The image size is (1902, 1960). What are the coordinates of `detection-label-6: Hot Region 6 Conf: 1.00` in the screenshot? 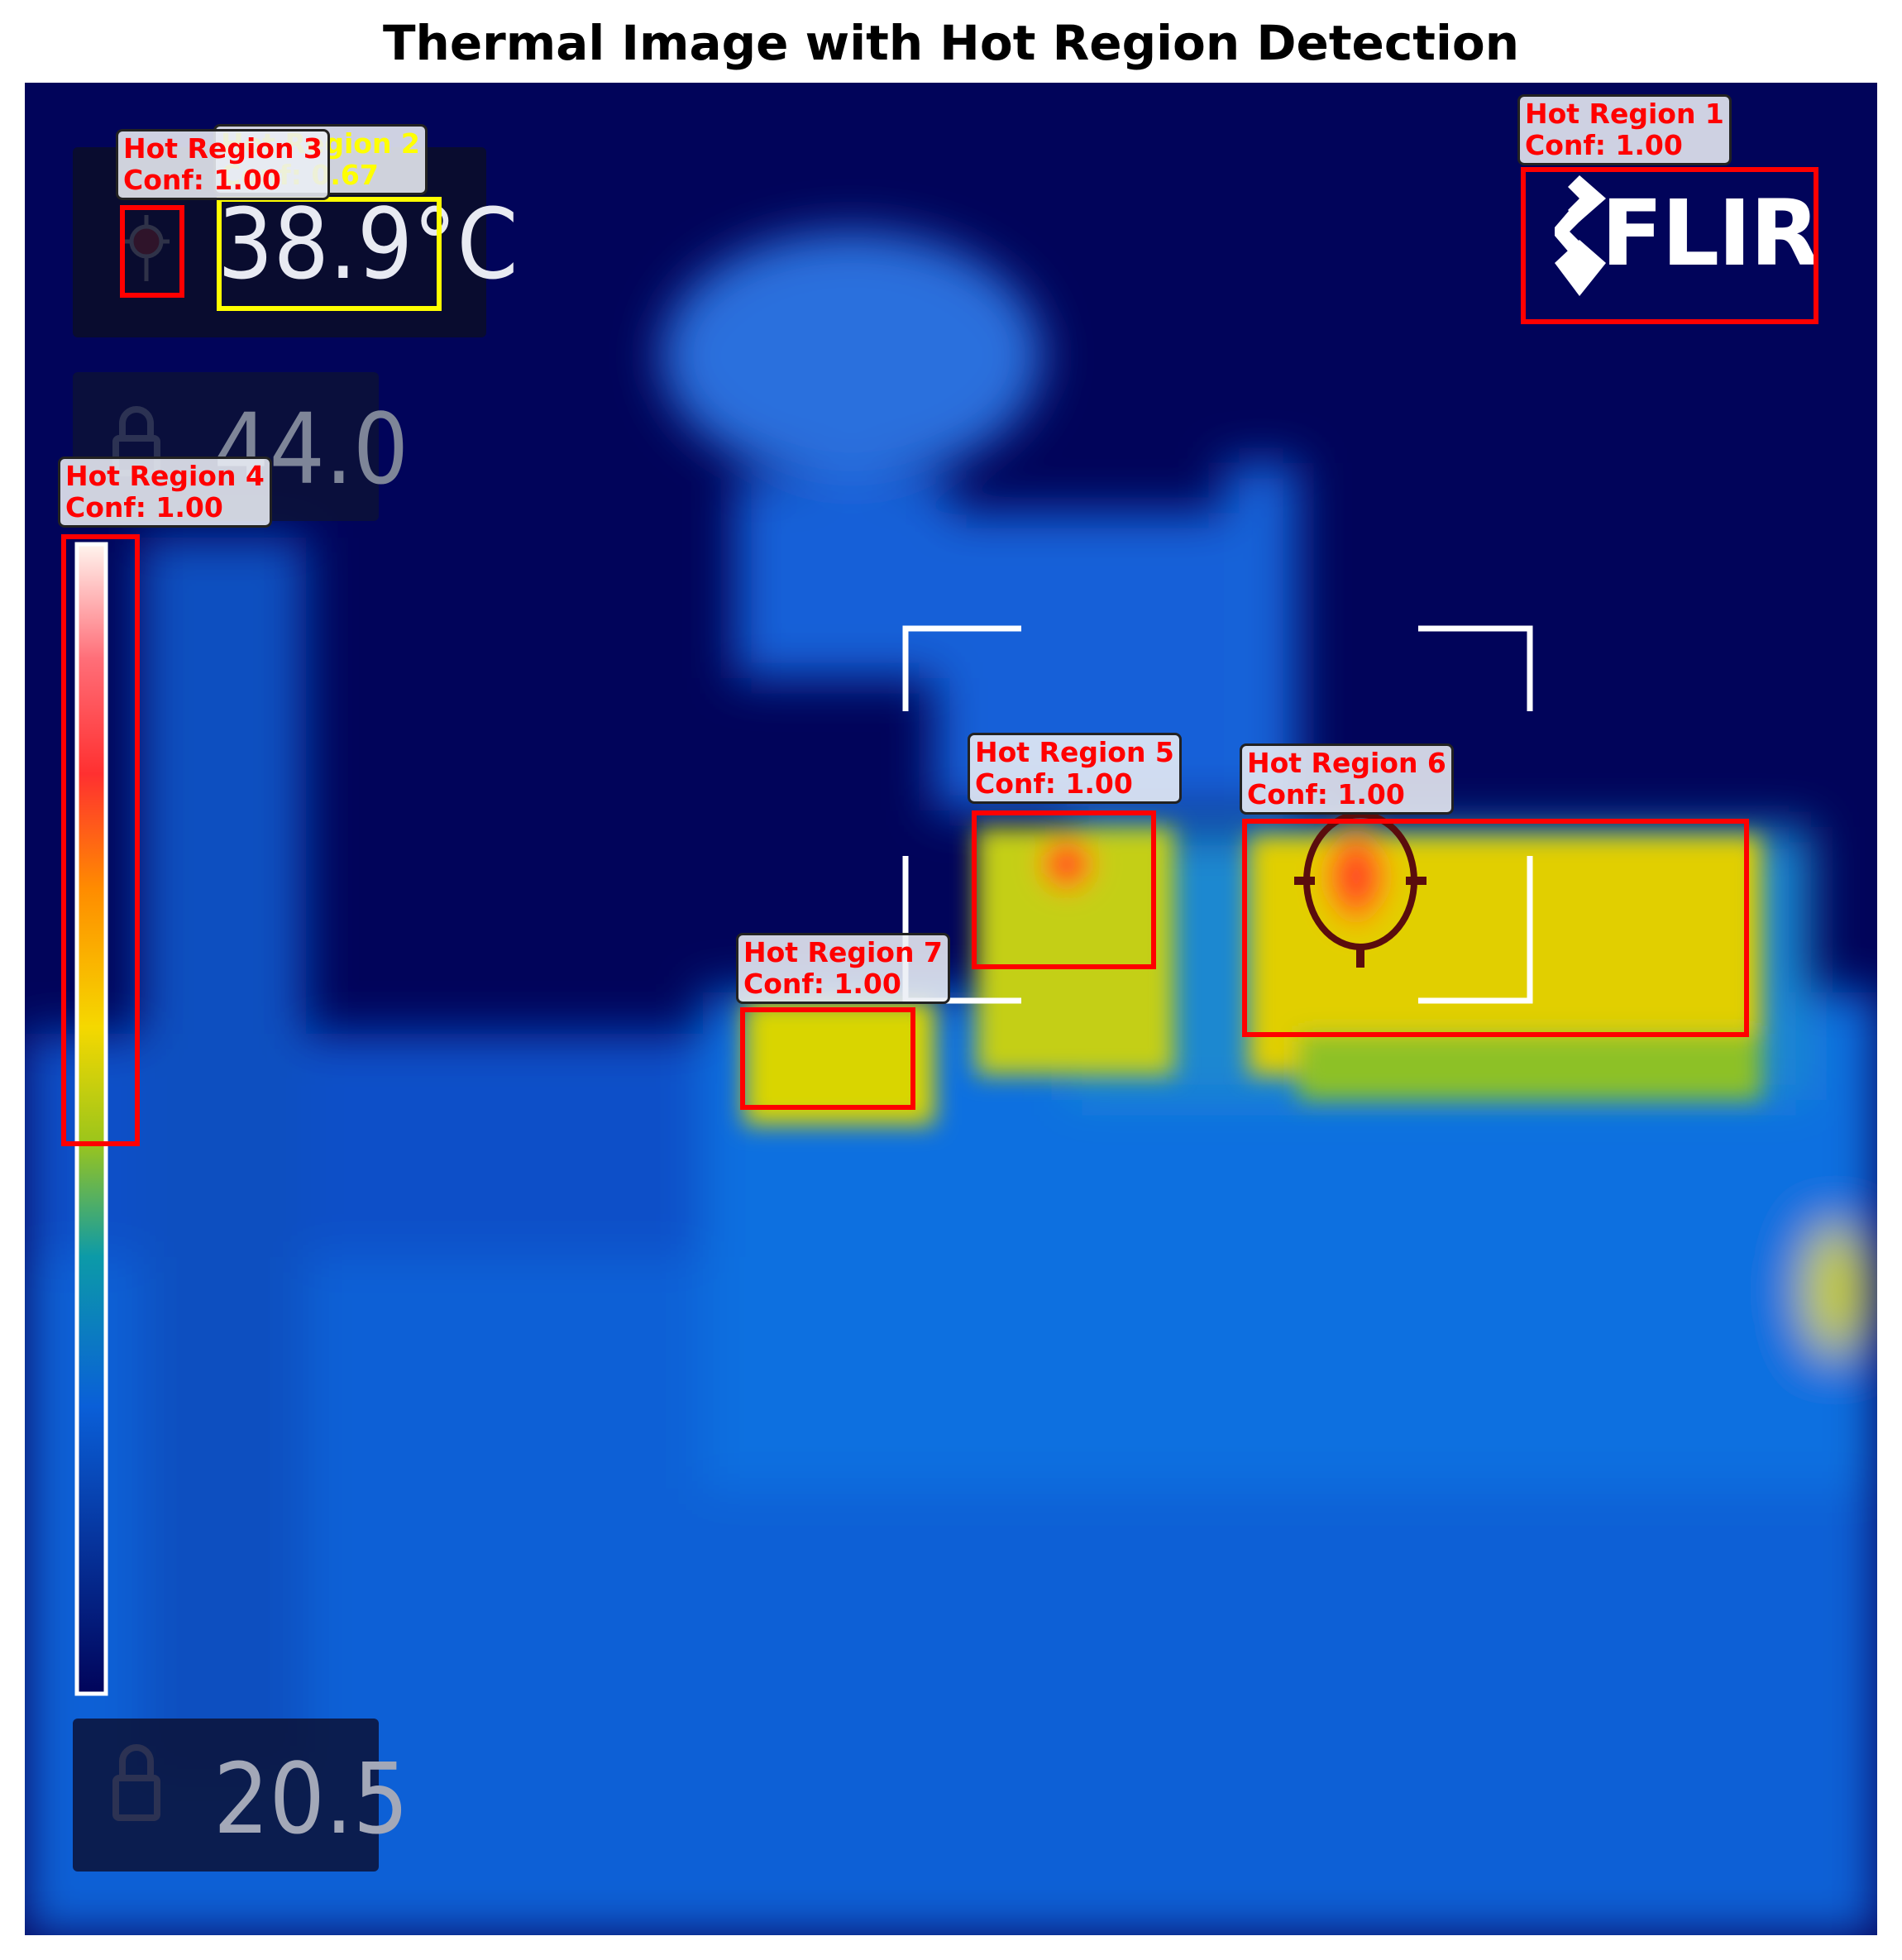 It's located at (1347, 779).